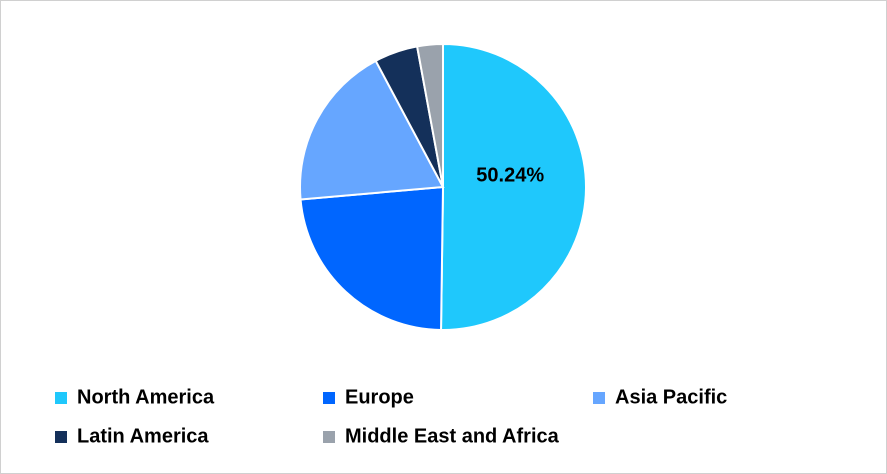 The height and width of the screenshot is (474, 887). Describe the element at coordinates (143, 436) in the screenshot. I see `legend-label: Latin America` at that location.